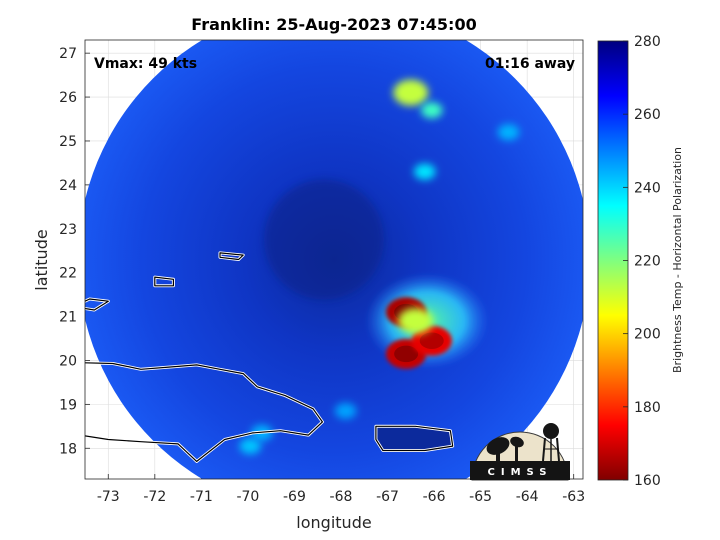 The width and height of the screenshot is (720, 540). What do you see at coordinates (520, 472) in the screenshot?
I see `cimss-logo-text: CIMSS` at bounding box center [520, 472].